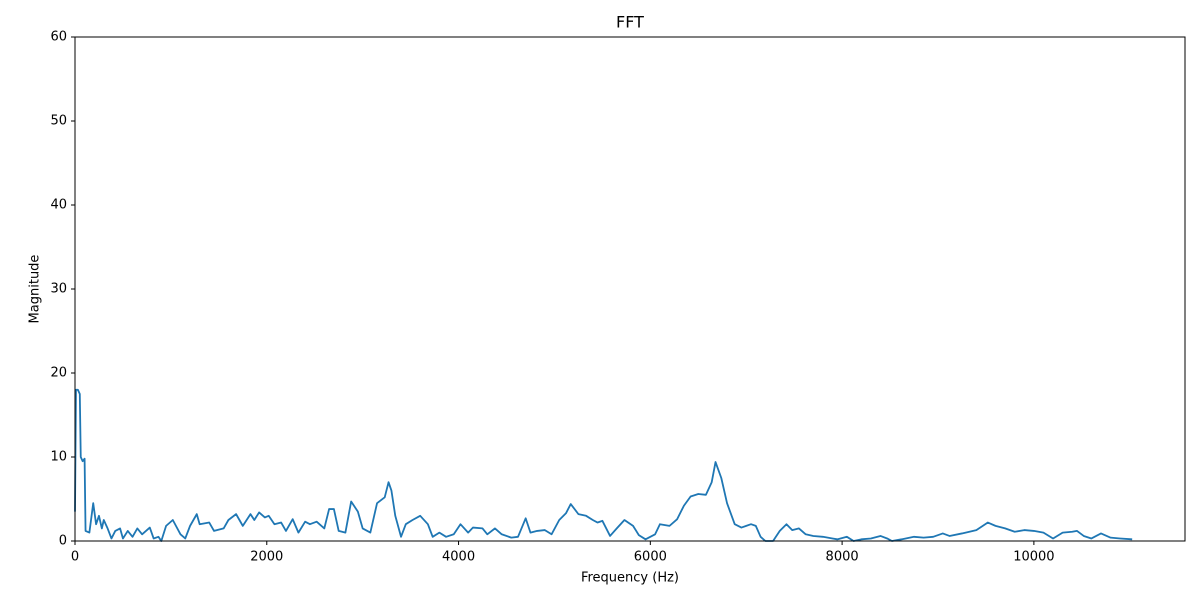 This screenshot has width=1200, height=600. What do you see at coordinates (458, 557) in the screenshot?
I see `x-tick-label: 4000` at bounding box center [458, 557].